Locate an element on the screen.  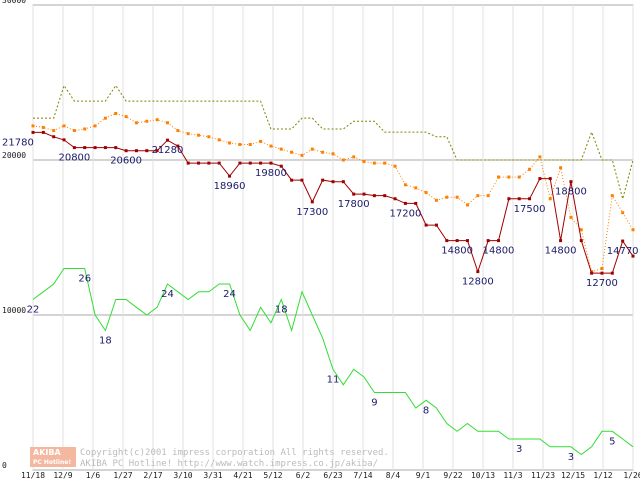
x-tick-label: 12/9 is located at coordinates (62, 475).